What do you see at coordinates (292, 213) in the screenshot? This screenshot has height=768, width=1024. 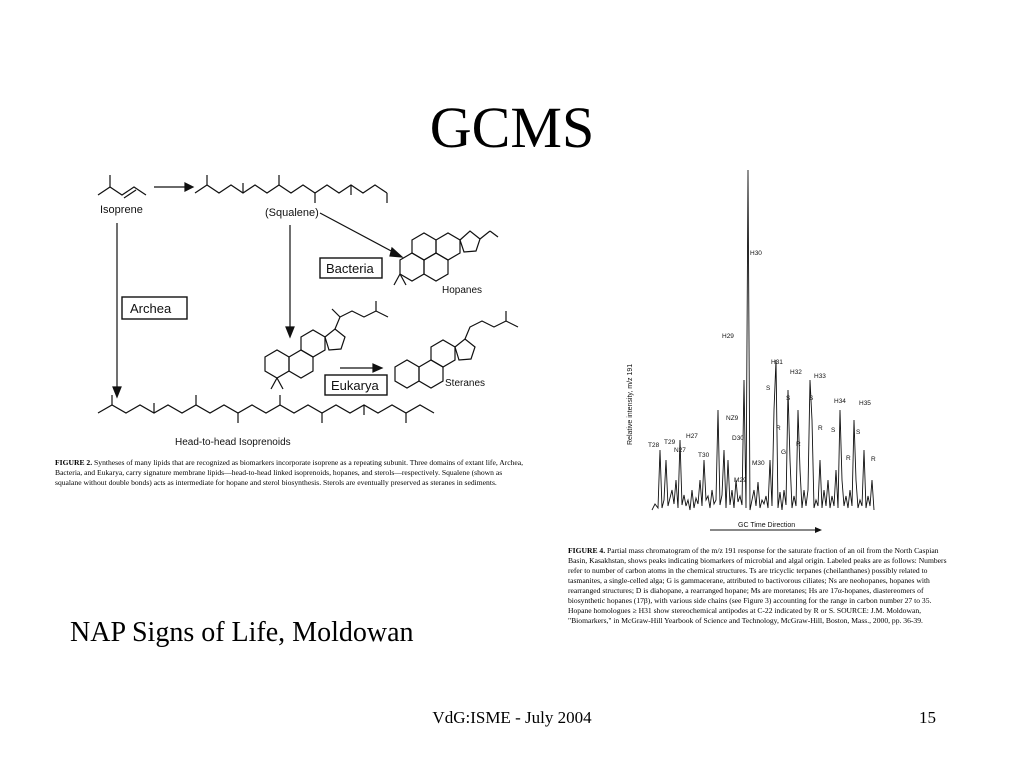 I see `squalene-label: (Squalene)` at bounding box center [292, 213].